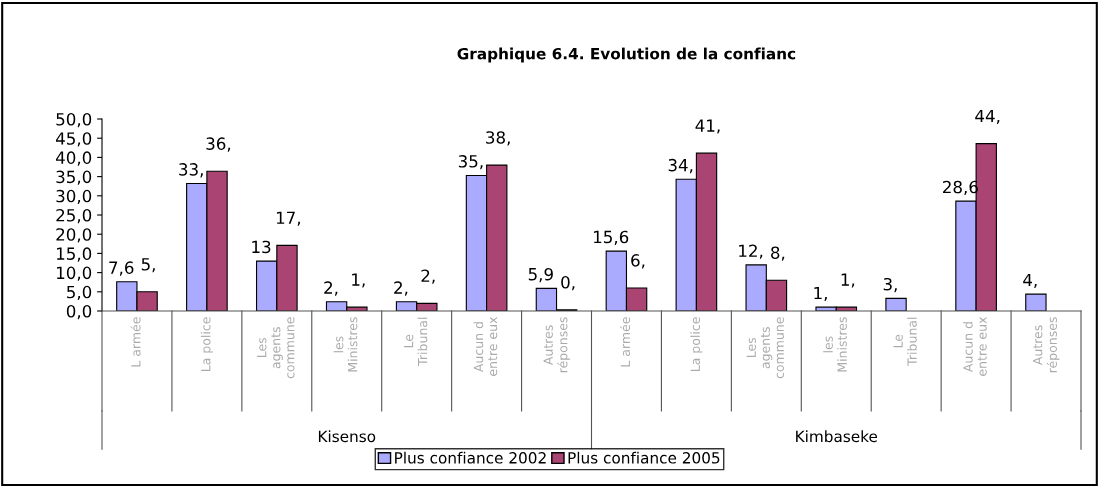 This screenshot has height=487, width=1099. Describe the element at coordinates (74, 273) in the screenshot. I see `y-tick-label: 10,0` at that location.